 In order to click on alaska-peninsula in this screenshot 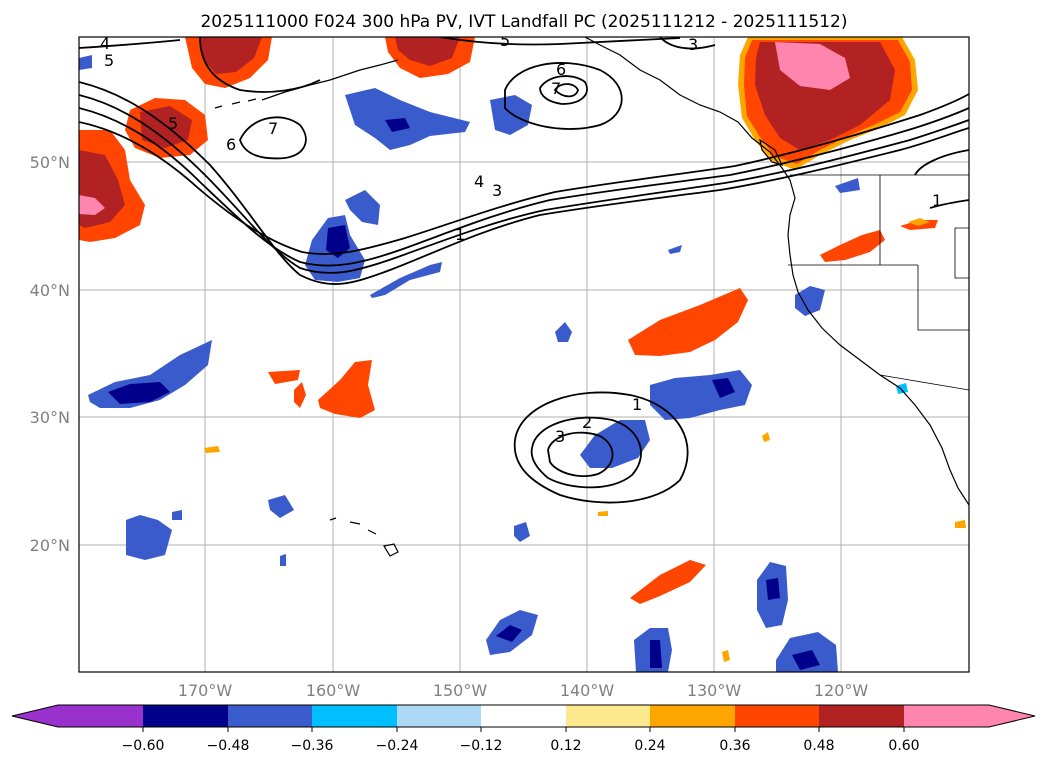, I will do `click(330, 80)`.